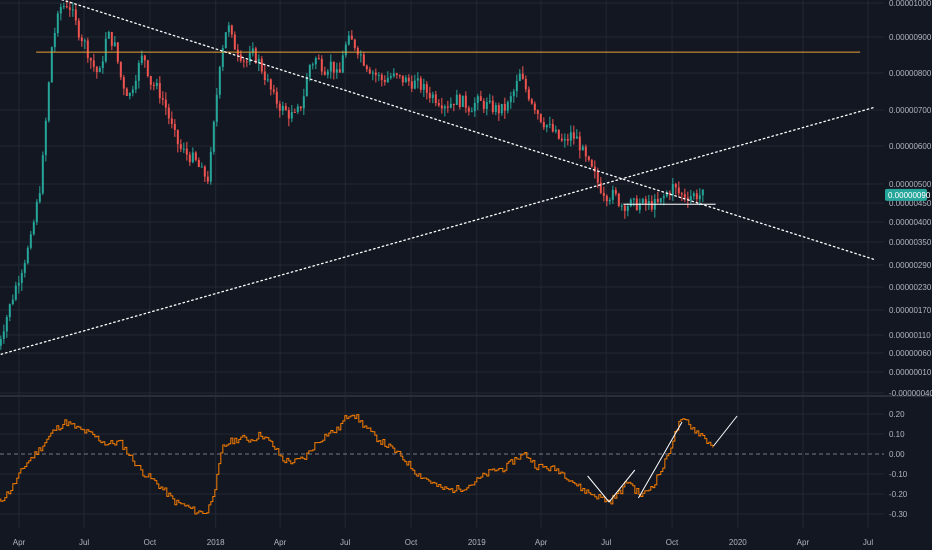 Image resolution: width=932 pixels, height=550 pixels. What do you see at coordinates (660, 460) in the screenshot?
I see `trend-up-line` at bounding box center [660, 460].